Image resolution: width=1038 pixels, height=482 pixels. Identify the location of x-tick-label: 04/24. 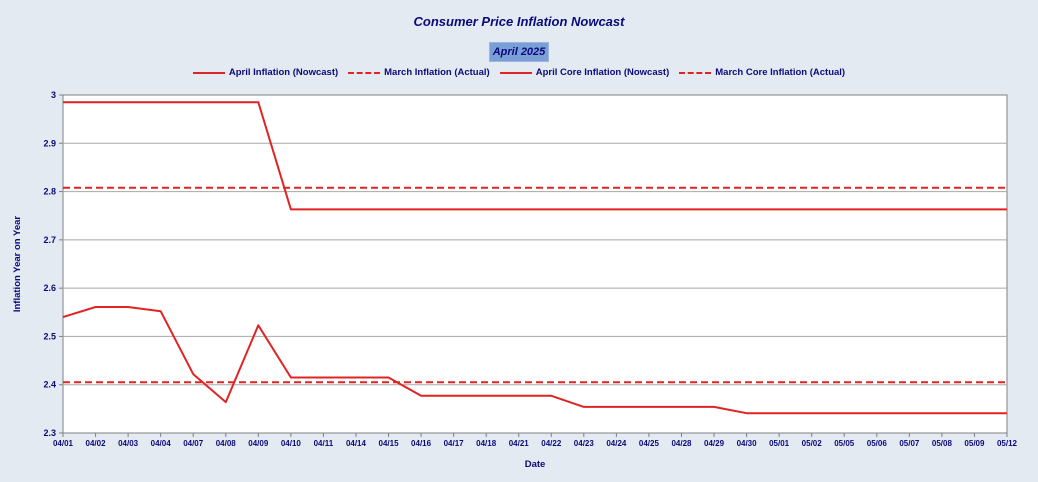
(616, 443).